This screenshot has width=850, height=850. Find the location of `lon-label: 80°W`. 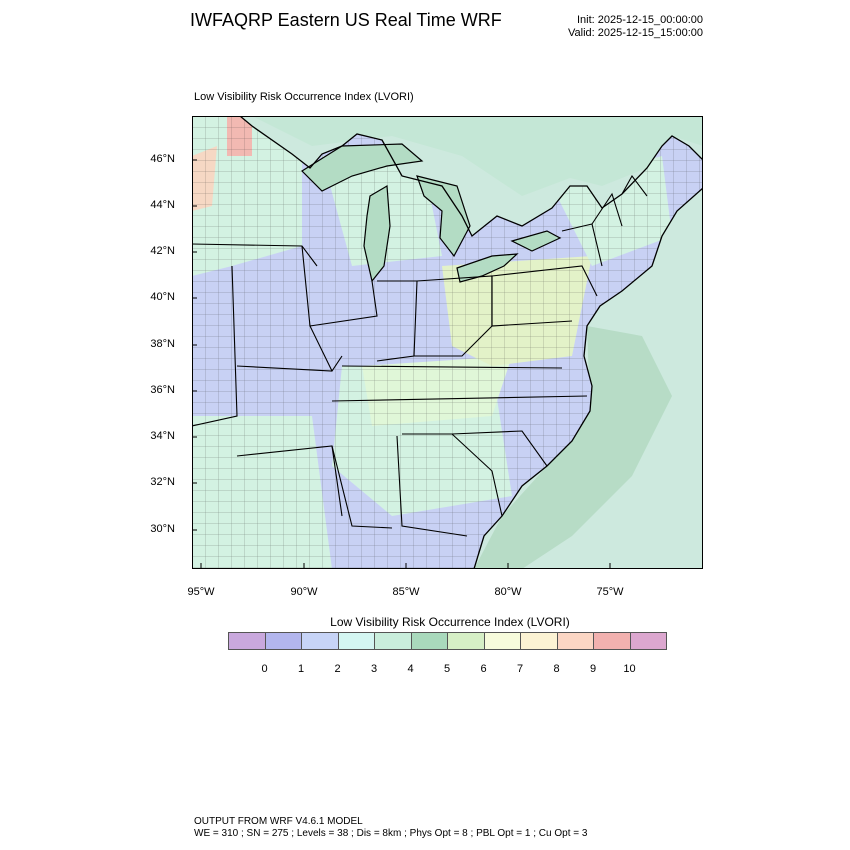

lon-label: 80°W is located at coordinates (508, 592).